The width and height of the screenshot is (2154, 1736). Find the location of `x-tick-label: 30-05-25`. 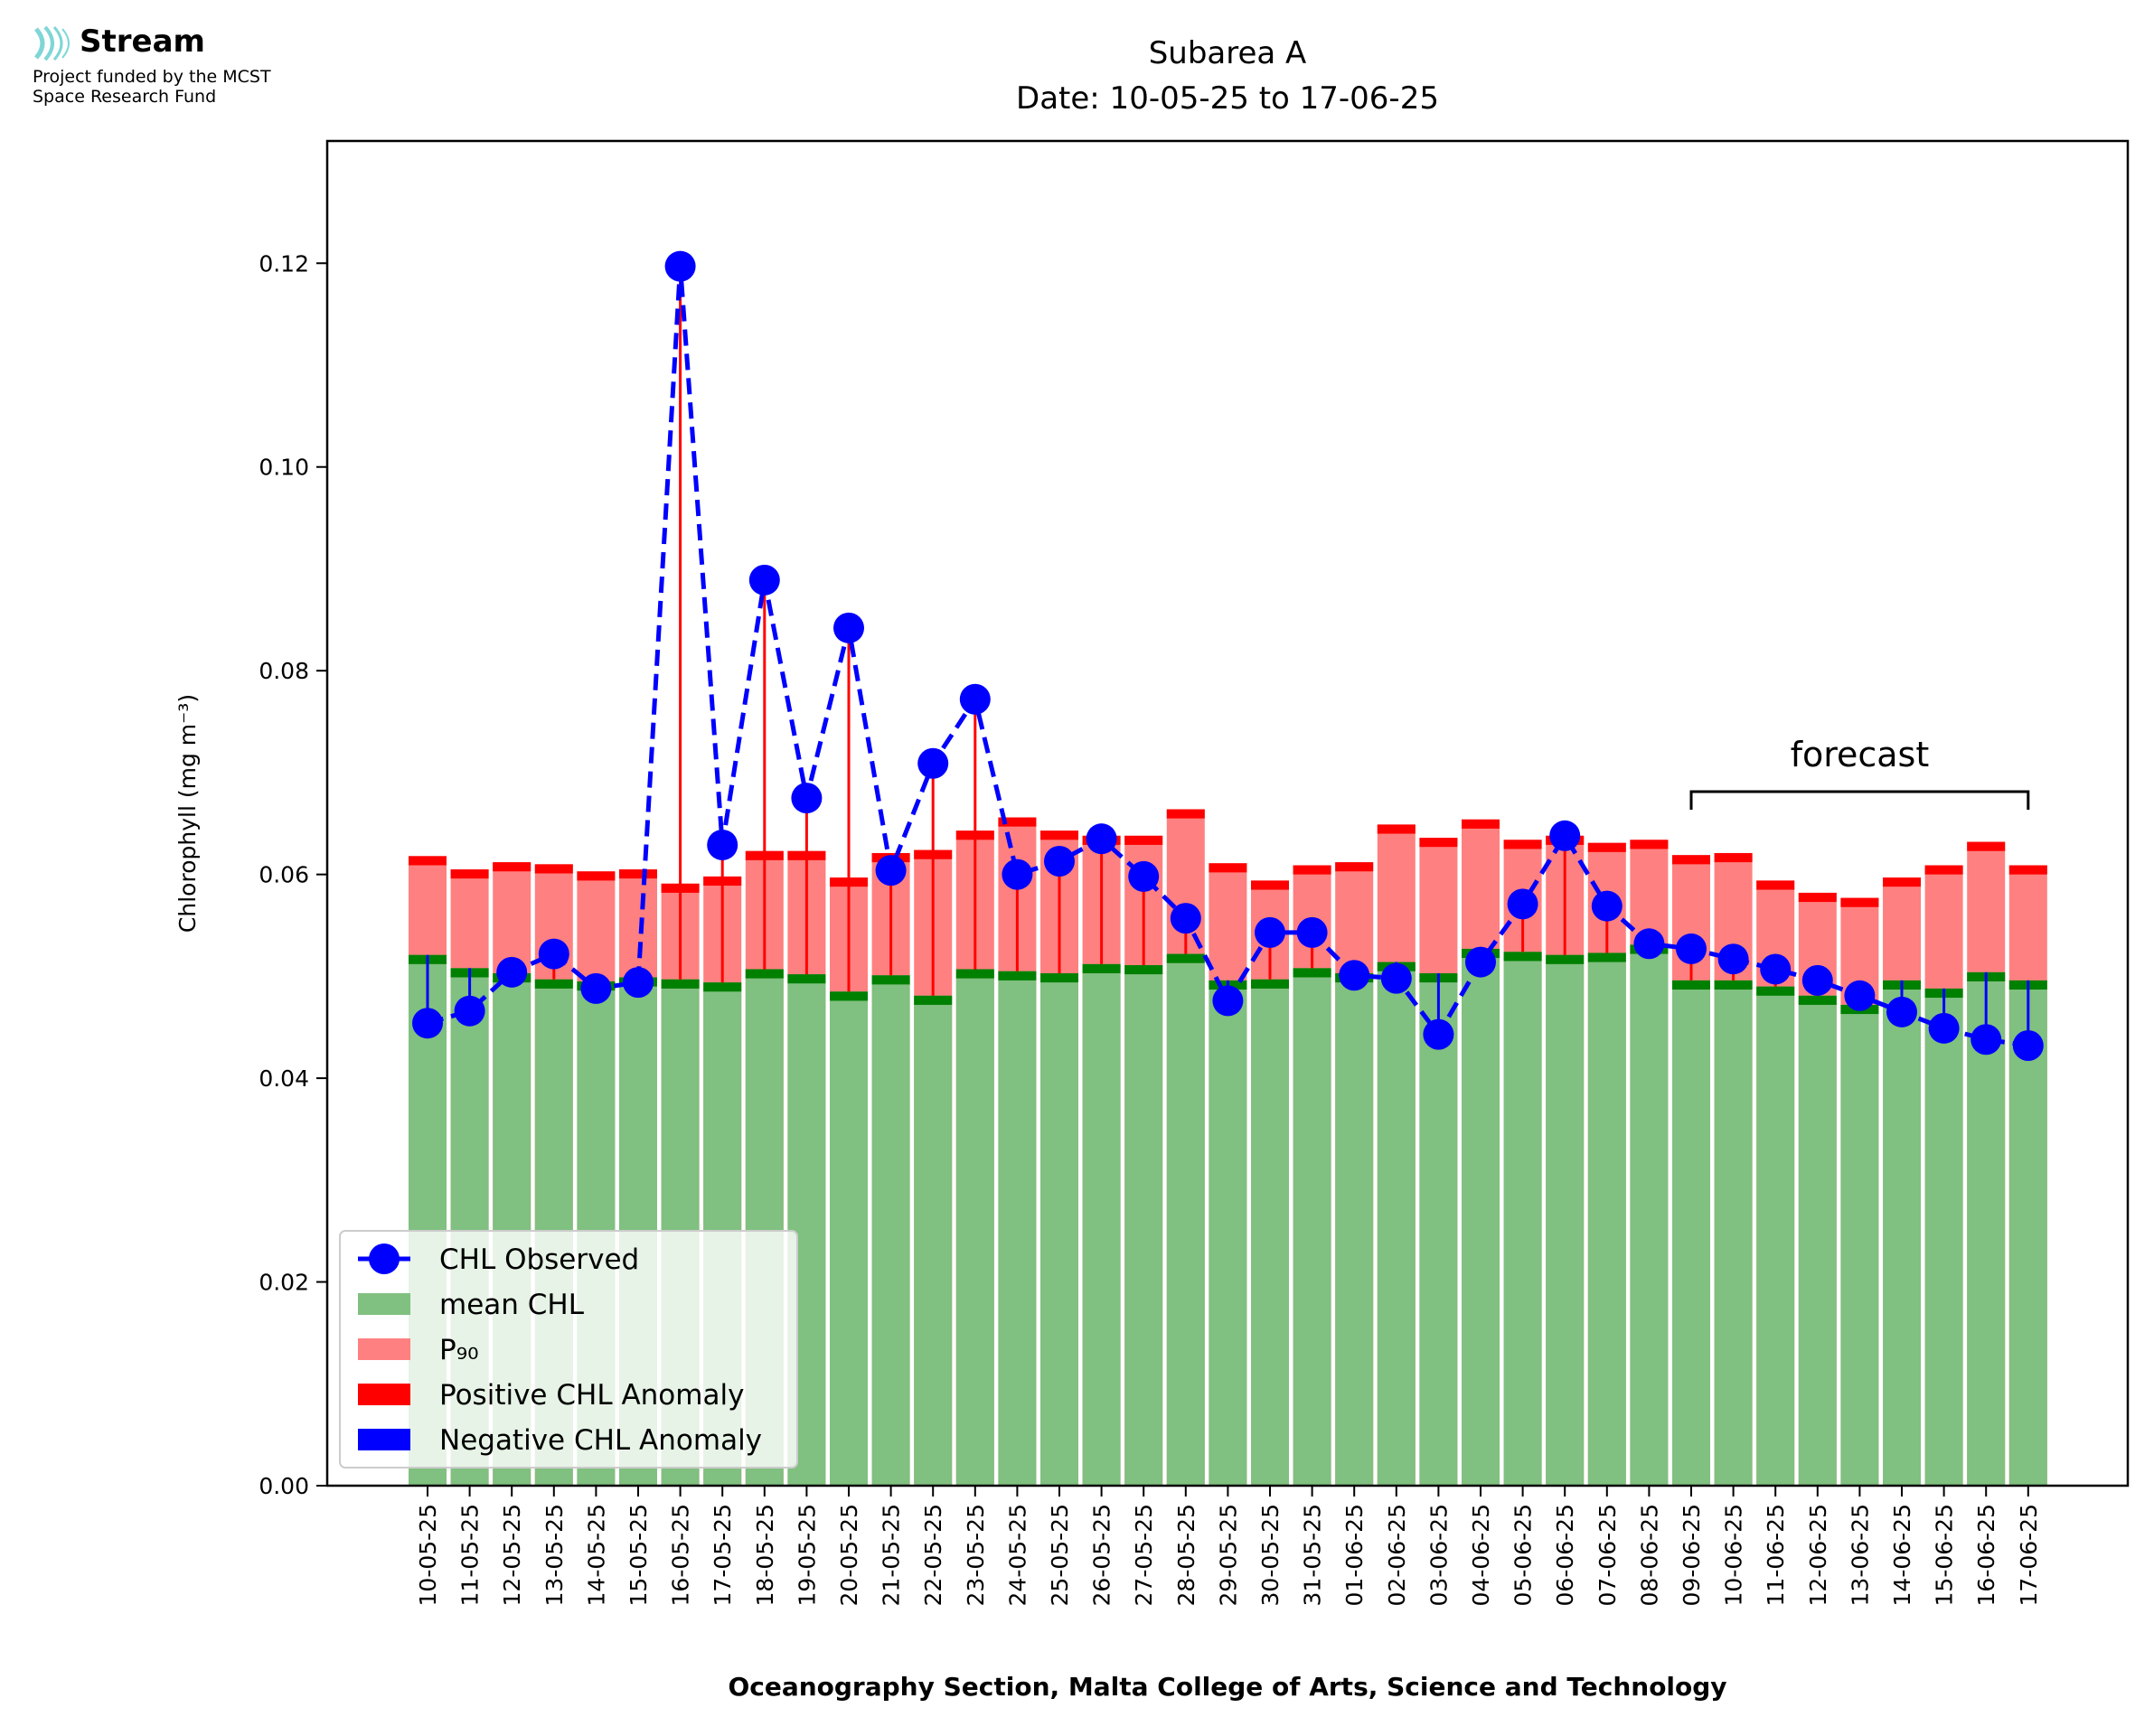

x-tick-label: 30-05-25 is located at coordinates (1270, 1555).